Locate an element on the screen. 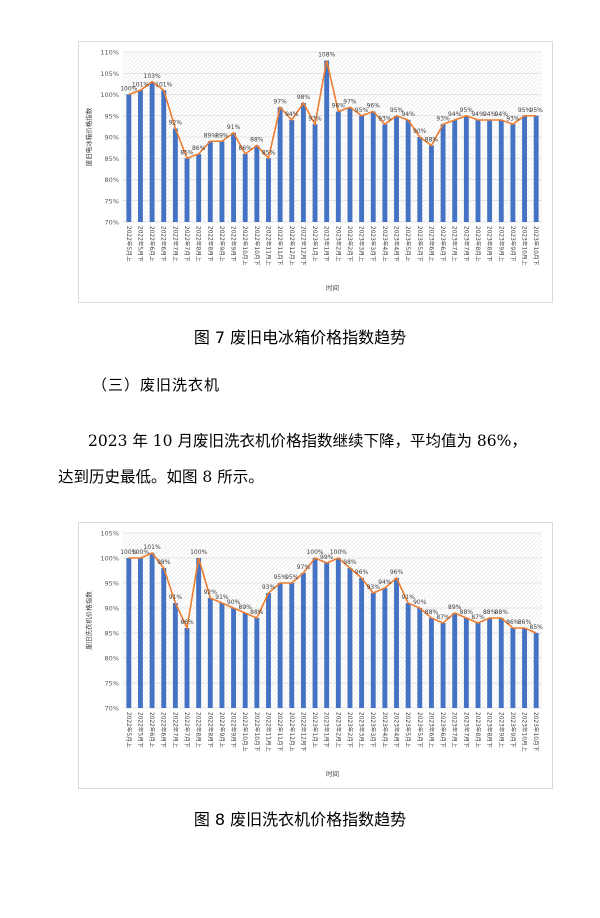  fig7-data-label: 89% is located at coordinates (211, 135).